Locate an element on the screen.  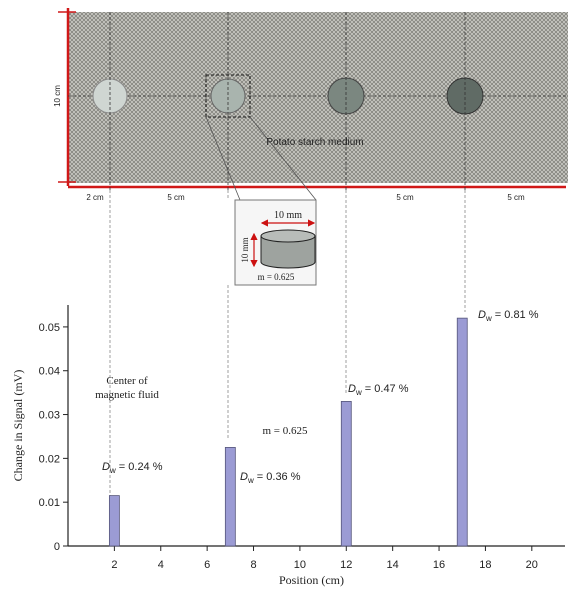
x-tick-label: 4 is located at coordinates (161, 565).